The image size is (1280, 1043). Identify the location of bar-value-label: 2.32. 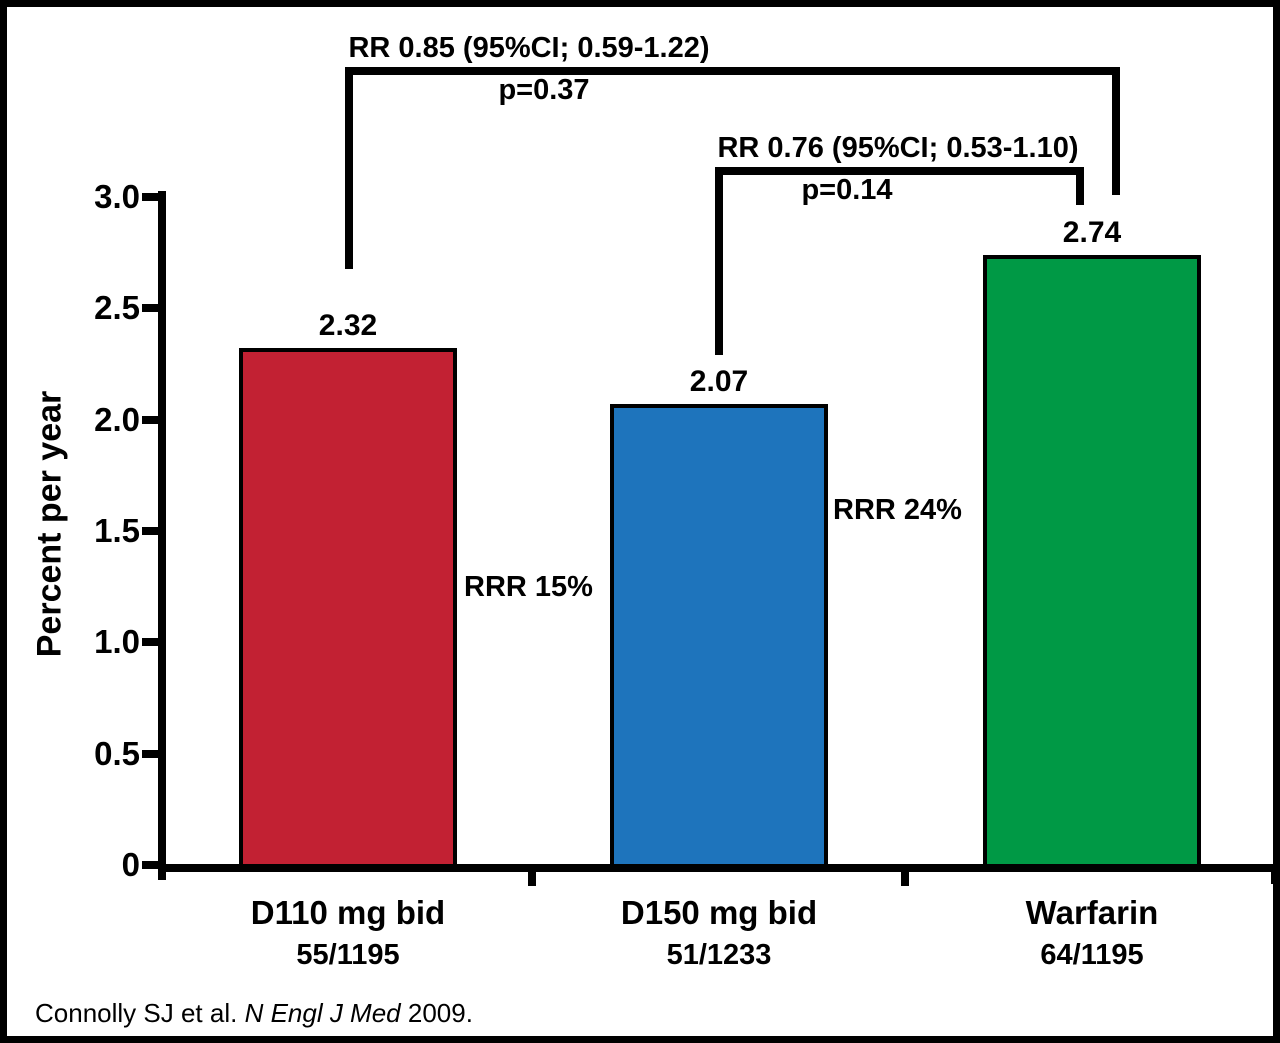
(348, 325).